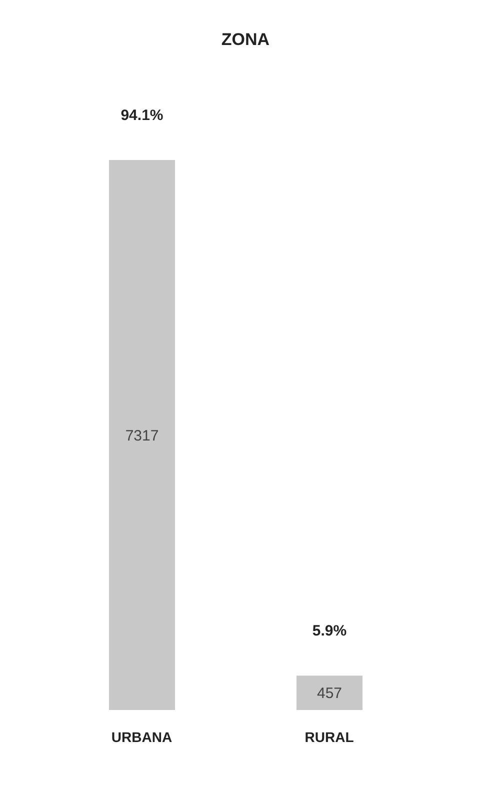 The width and height of the screenshot is (491, 794). What do you see at coordinates (329, 693) in the screenshot?
I see `data-label: 457` at bounding box center [329, 693].